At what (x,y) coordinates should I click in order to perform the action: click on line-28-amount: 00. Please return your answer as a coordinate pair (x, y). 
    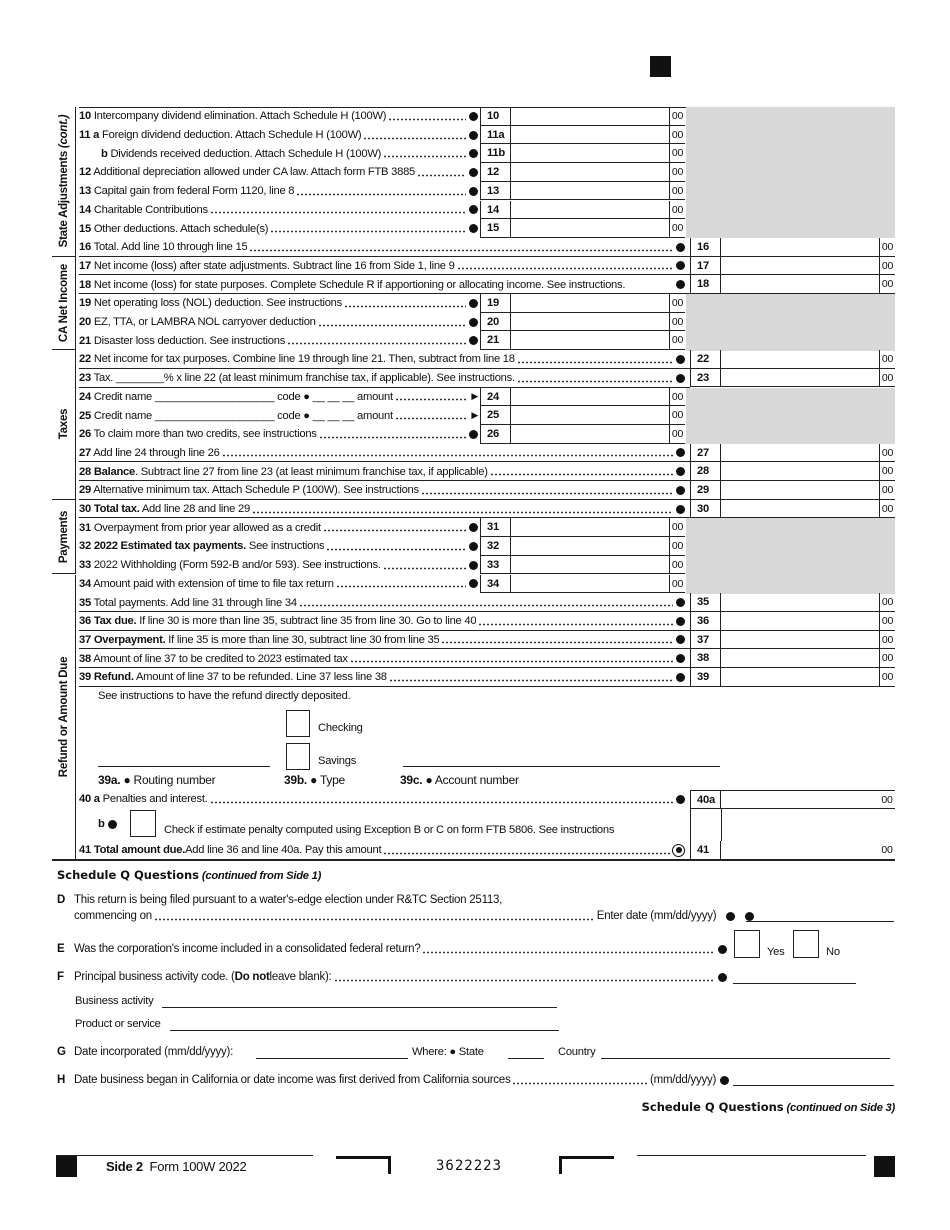
    Looking at the image, I should click on (807, 471).